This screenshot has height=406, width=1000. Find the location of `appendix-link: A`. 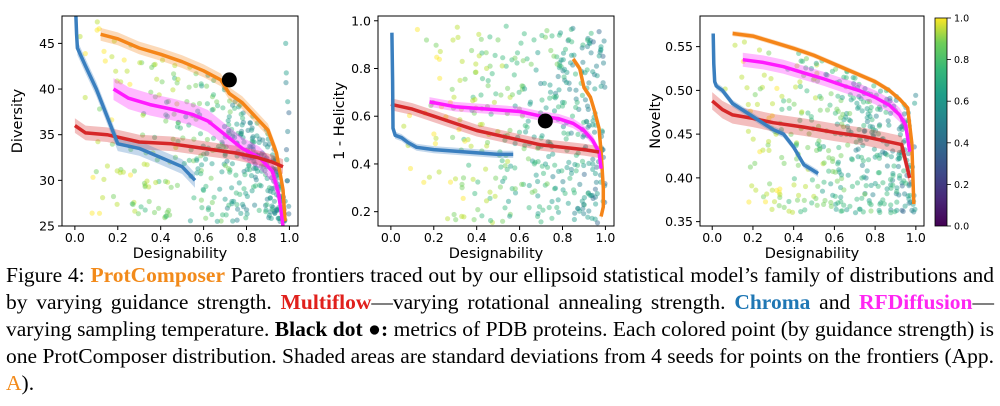

appendix-link: A is located at coordinates (14, 383).